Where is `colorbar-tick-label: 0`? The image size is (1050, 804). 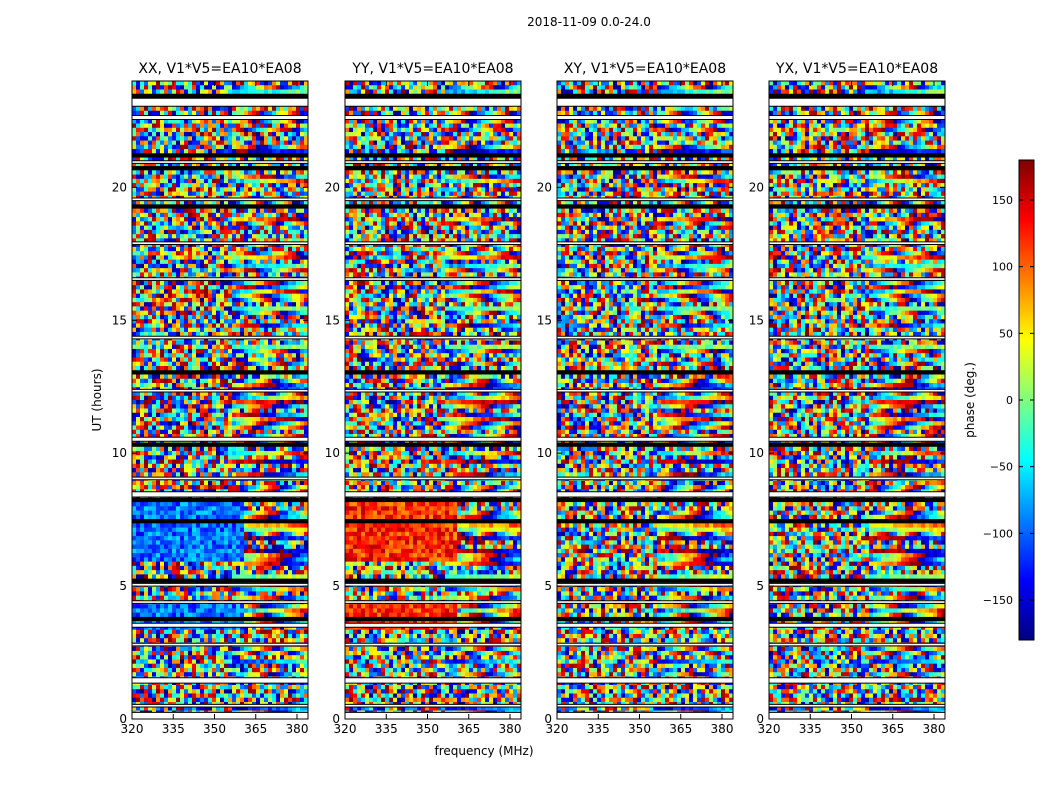
colorbar-tick-label: 0 is located at coordinates (1009, 400).